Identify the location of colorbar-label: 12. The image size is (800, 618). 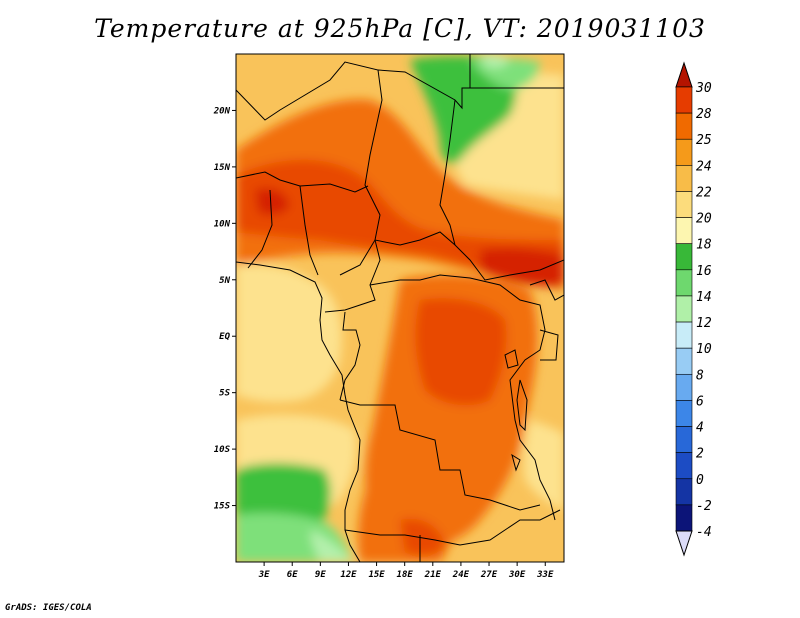
(704, 323).